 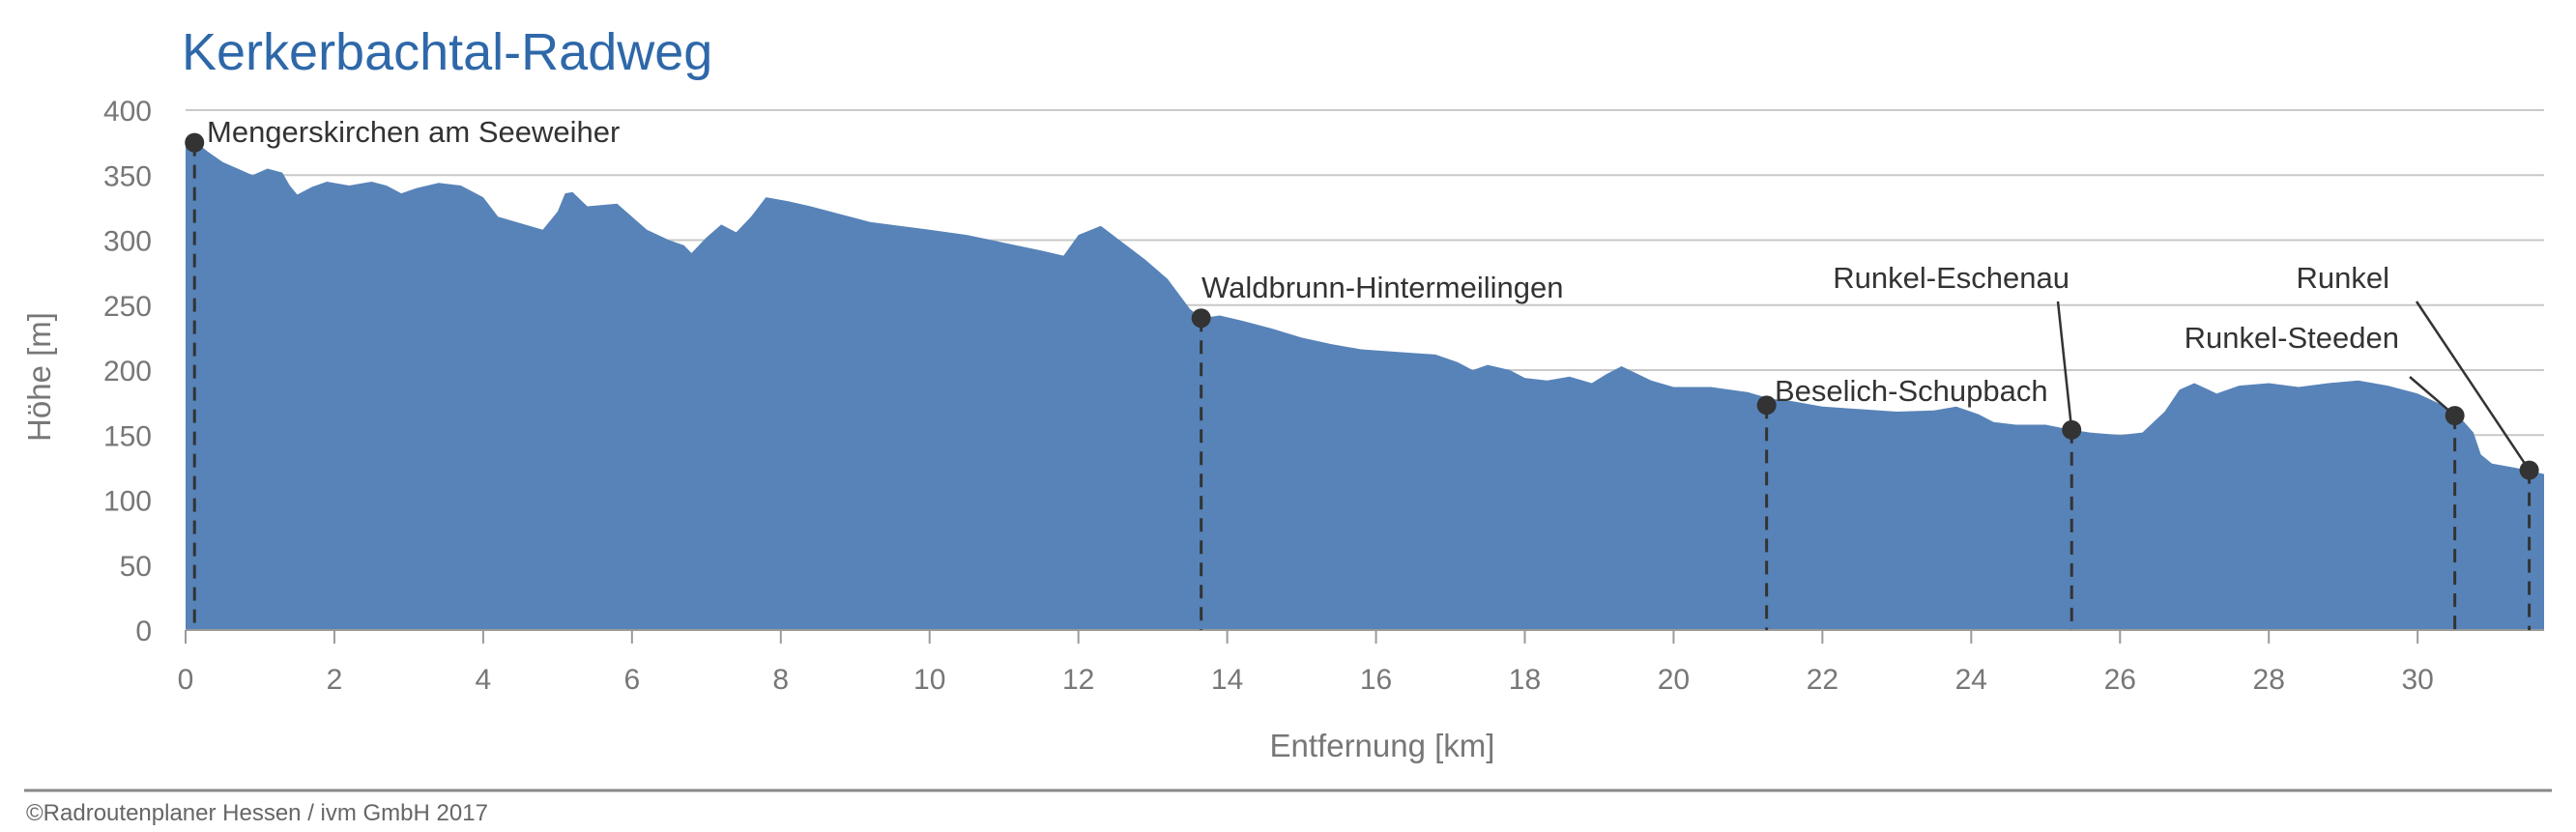 I want to click on x-tick-label: 28, so click(x=2269, y=680).